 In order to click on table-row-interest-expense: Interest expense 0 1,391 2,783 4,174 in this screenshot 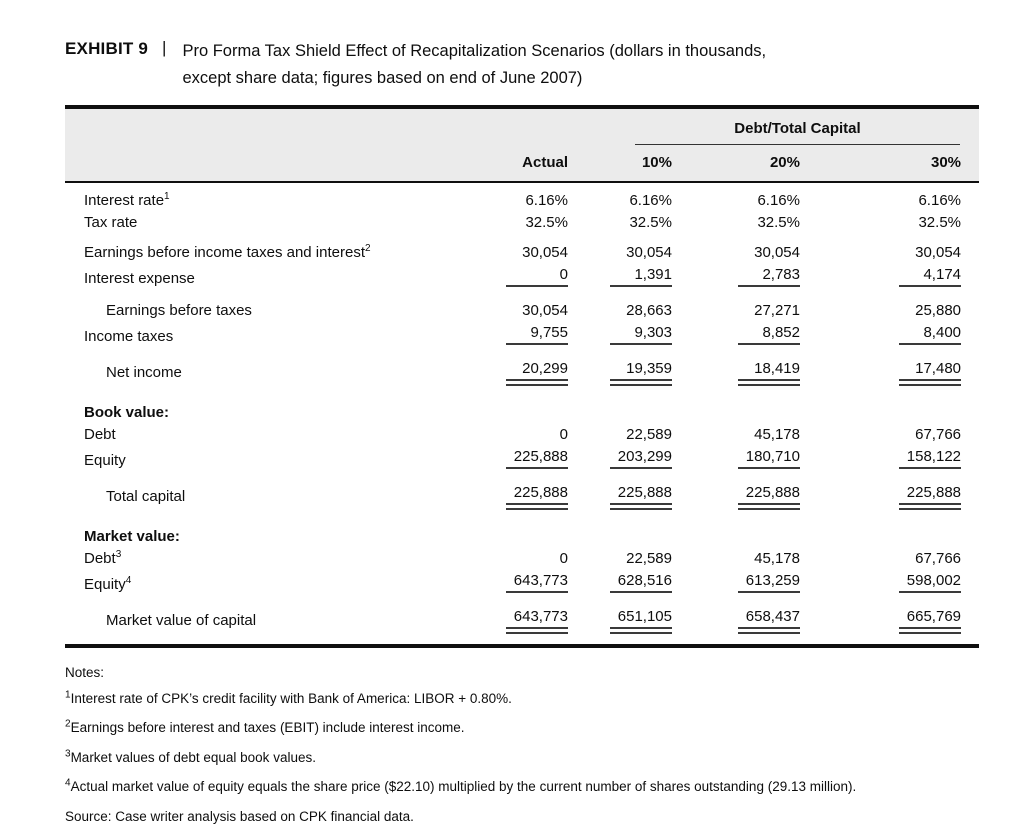, I will do `click(522, 277)`.